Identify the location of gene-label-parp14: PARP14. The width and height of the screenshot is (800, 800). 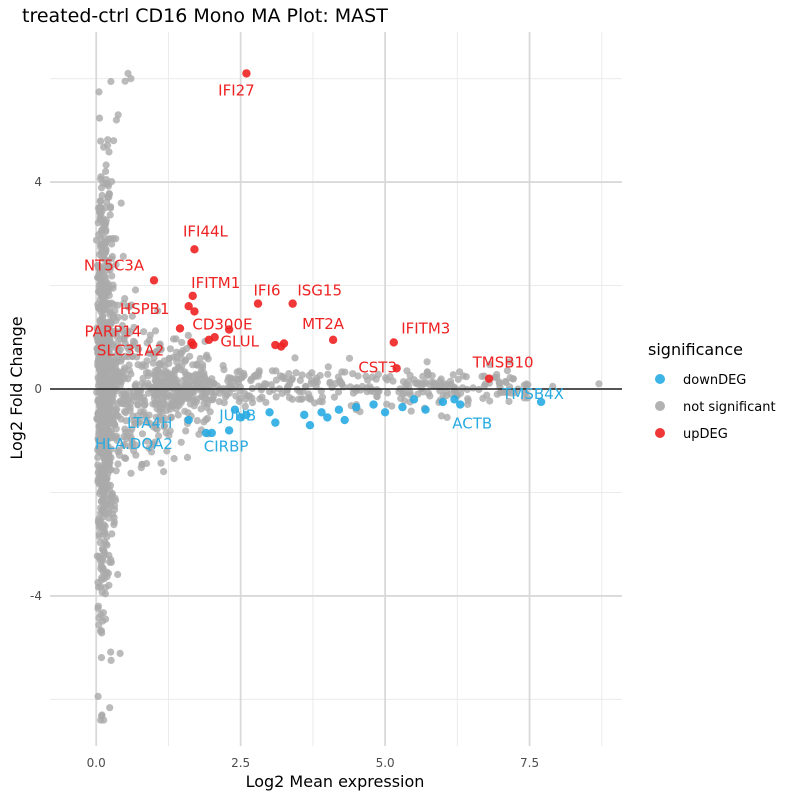
(113, 331).